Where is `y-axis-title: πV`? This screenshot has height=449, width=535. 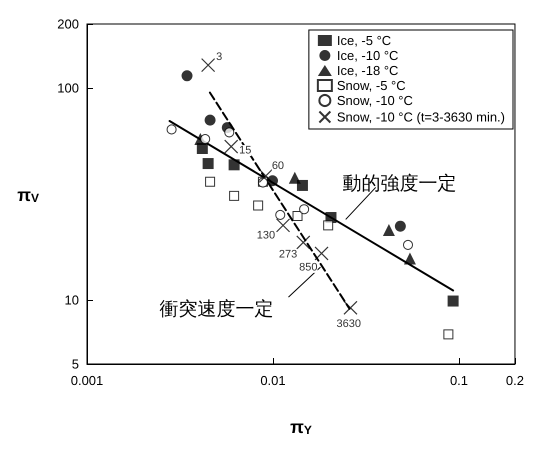
y-axis-title: πV is located at coordinates (28, 195).